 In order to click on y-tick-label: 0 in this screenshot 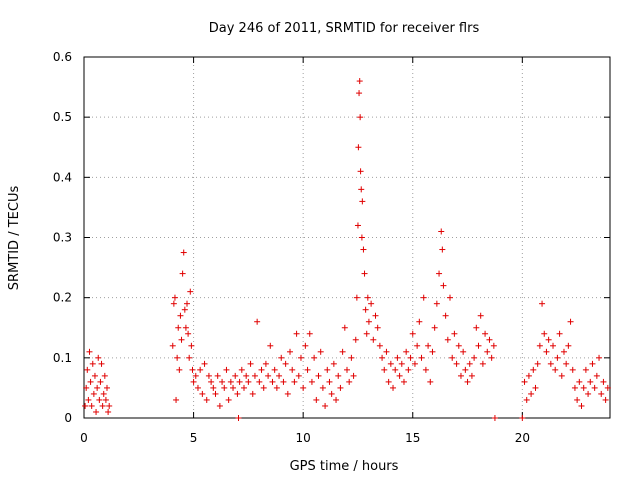, I will do `click(68, 418)`.